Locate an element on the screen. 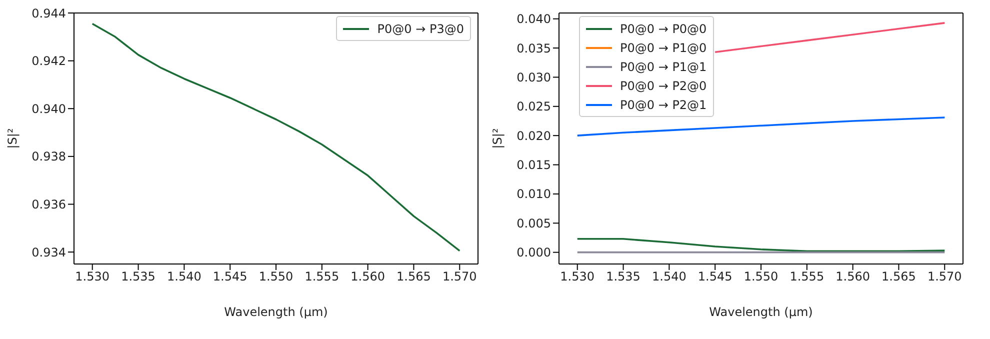 The width and height of the screenshot is (990, 339). legend-label: P0@0 → P2@0 is located at coordinates (663, 85).